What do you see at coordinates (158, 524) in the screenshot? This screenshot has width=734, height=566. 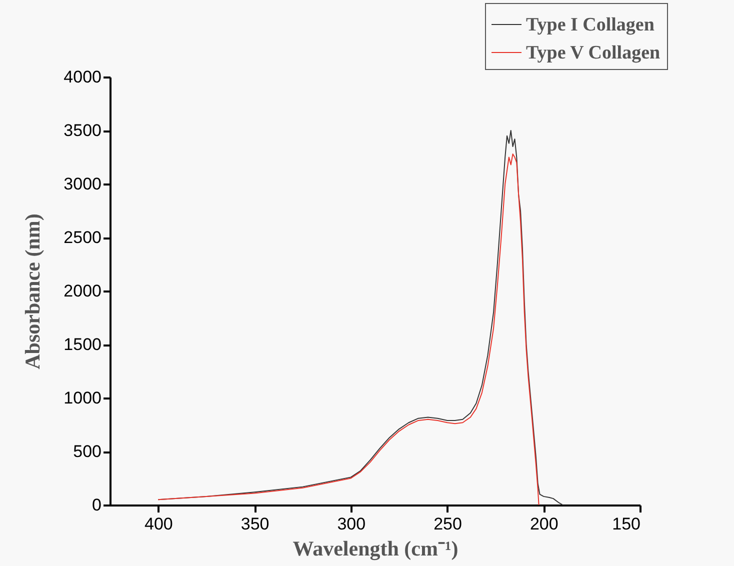 I see `x-tick-label: 400` at bounding box center [158, 524].